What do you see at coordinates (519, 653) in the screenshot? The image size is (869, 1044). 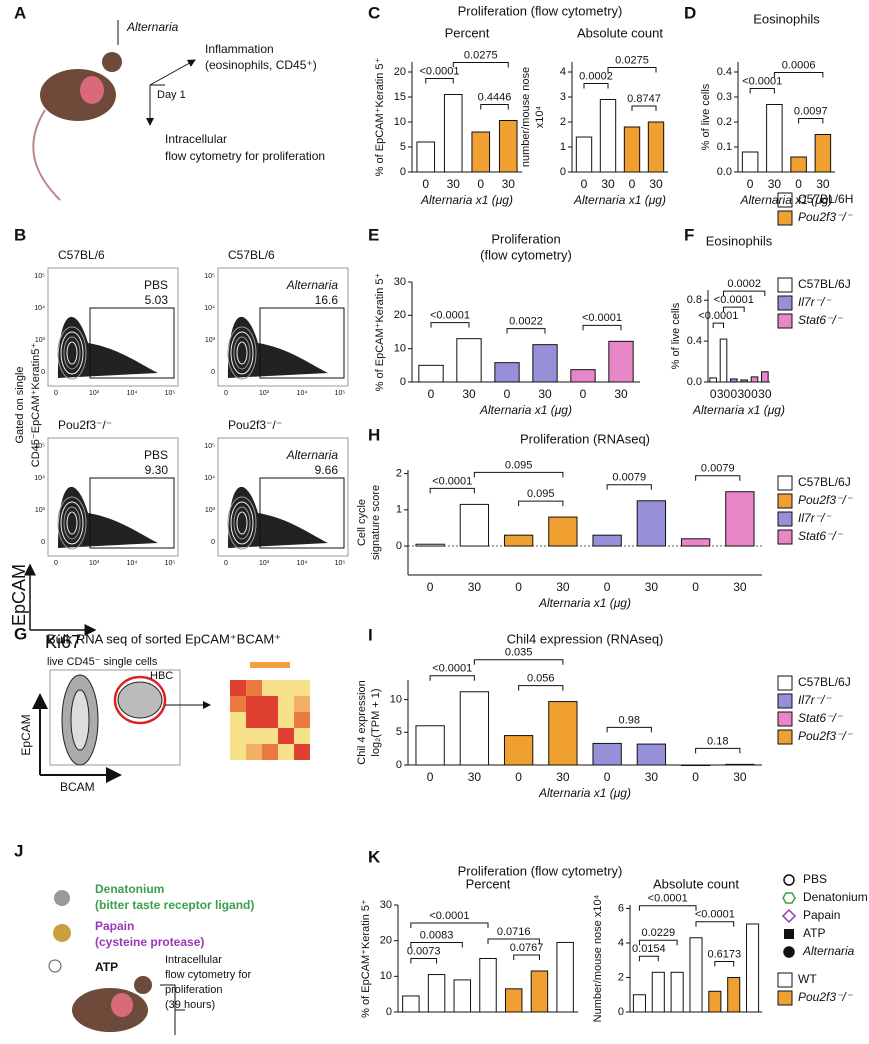 I see `p-value: 0.035` at bounding box center [519, 653].